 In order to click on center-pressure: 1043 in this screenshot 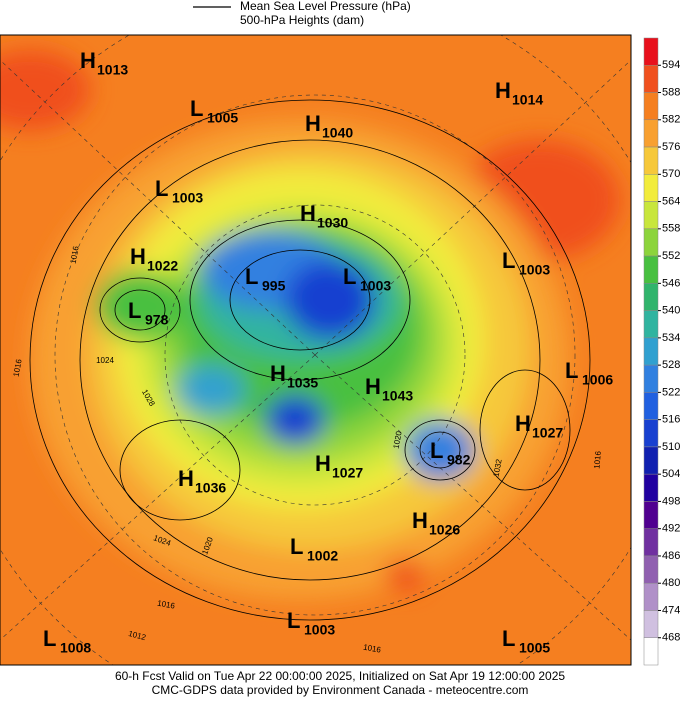, I will do `click(397, 396)`.